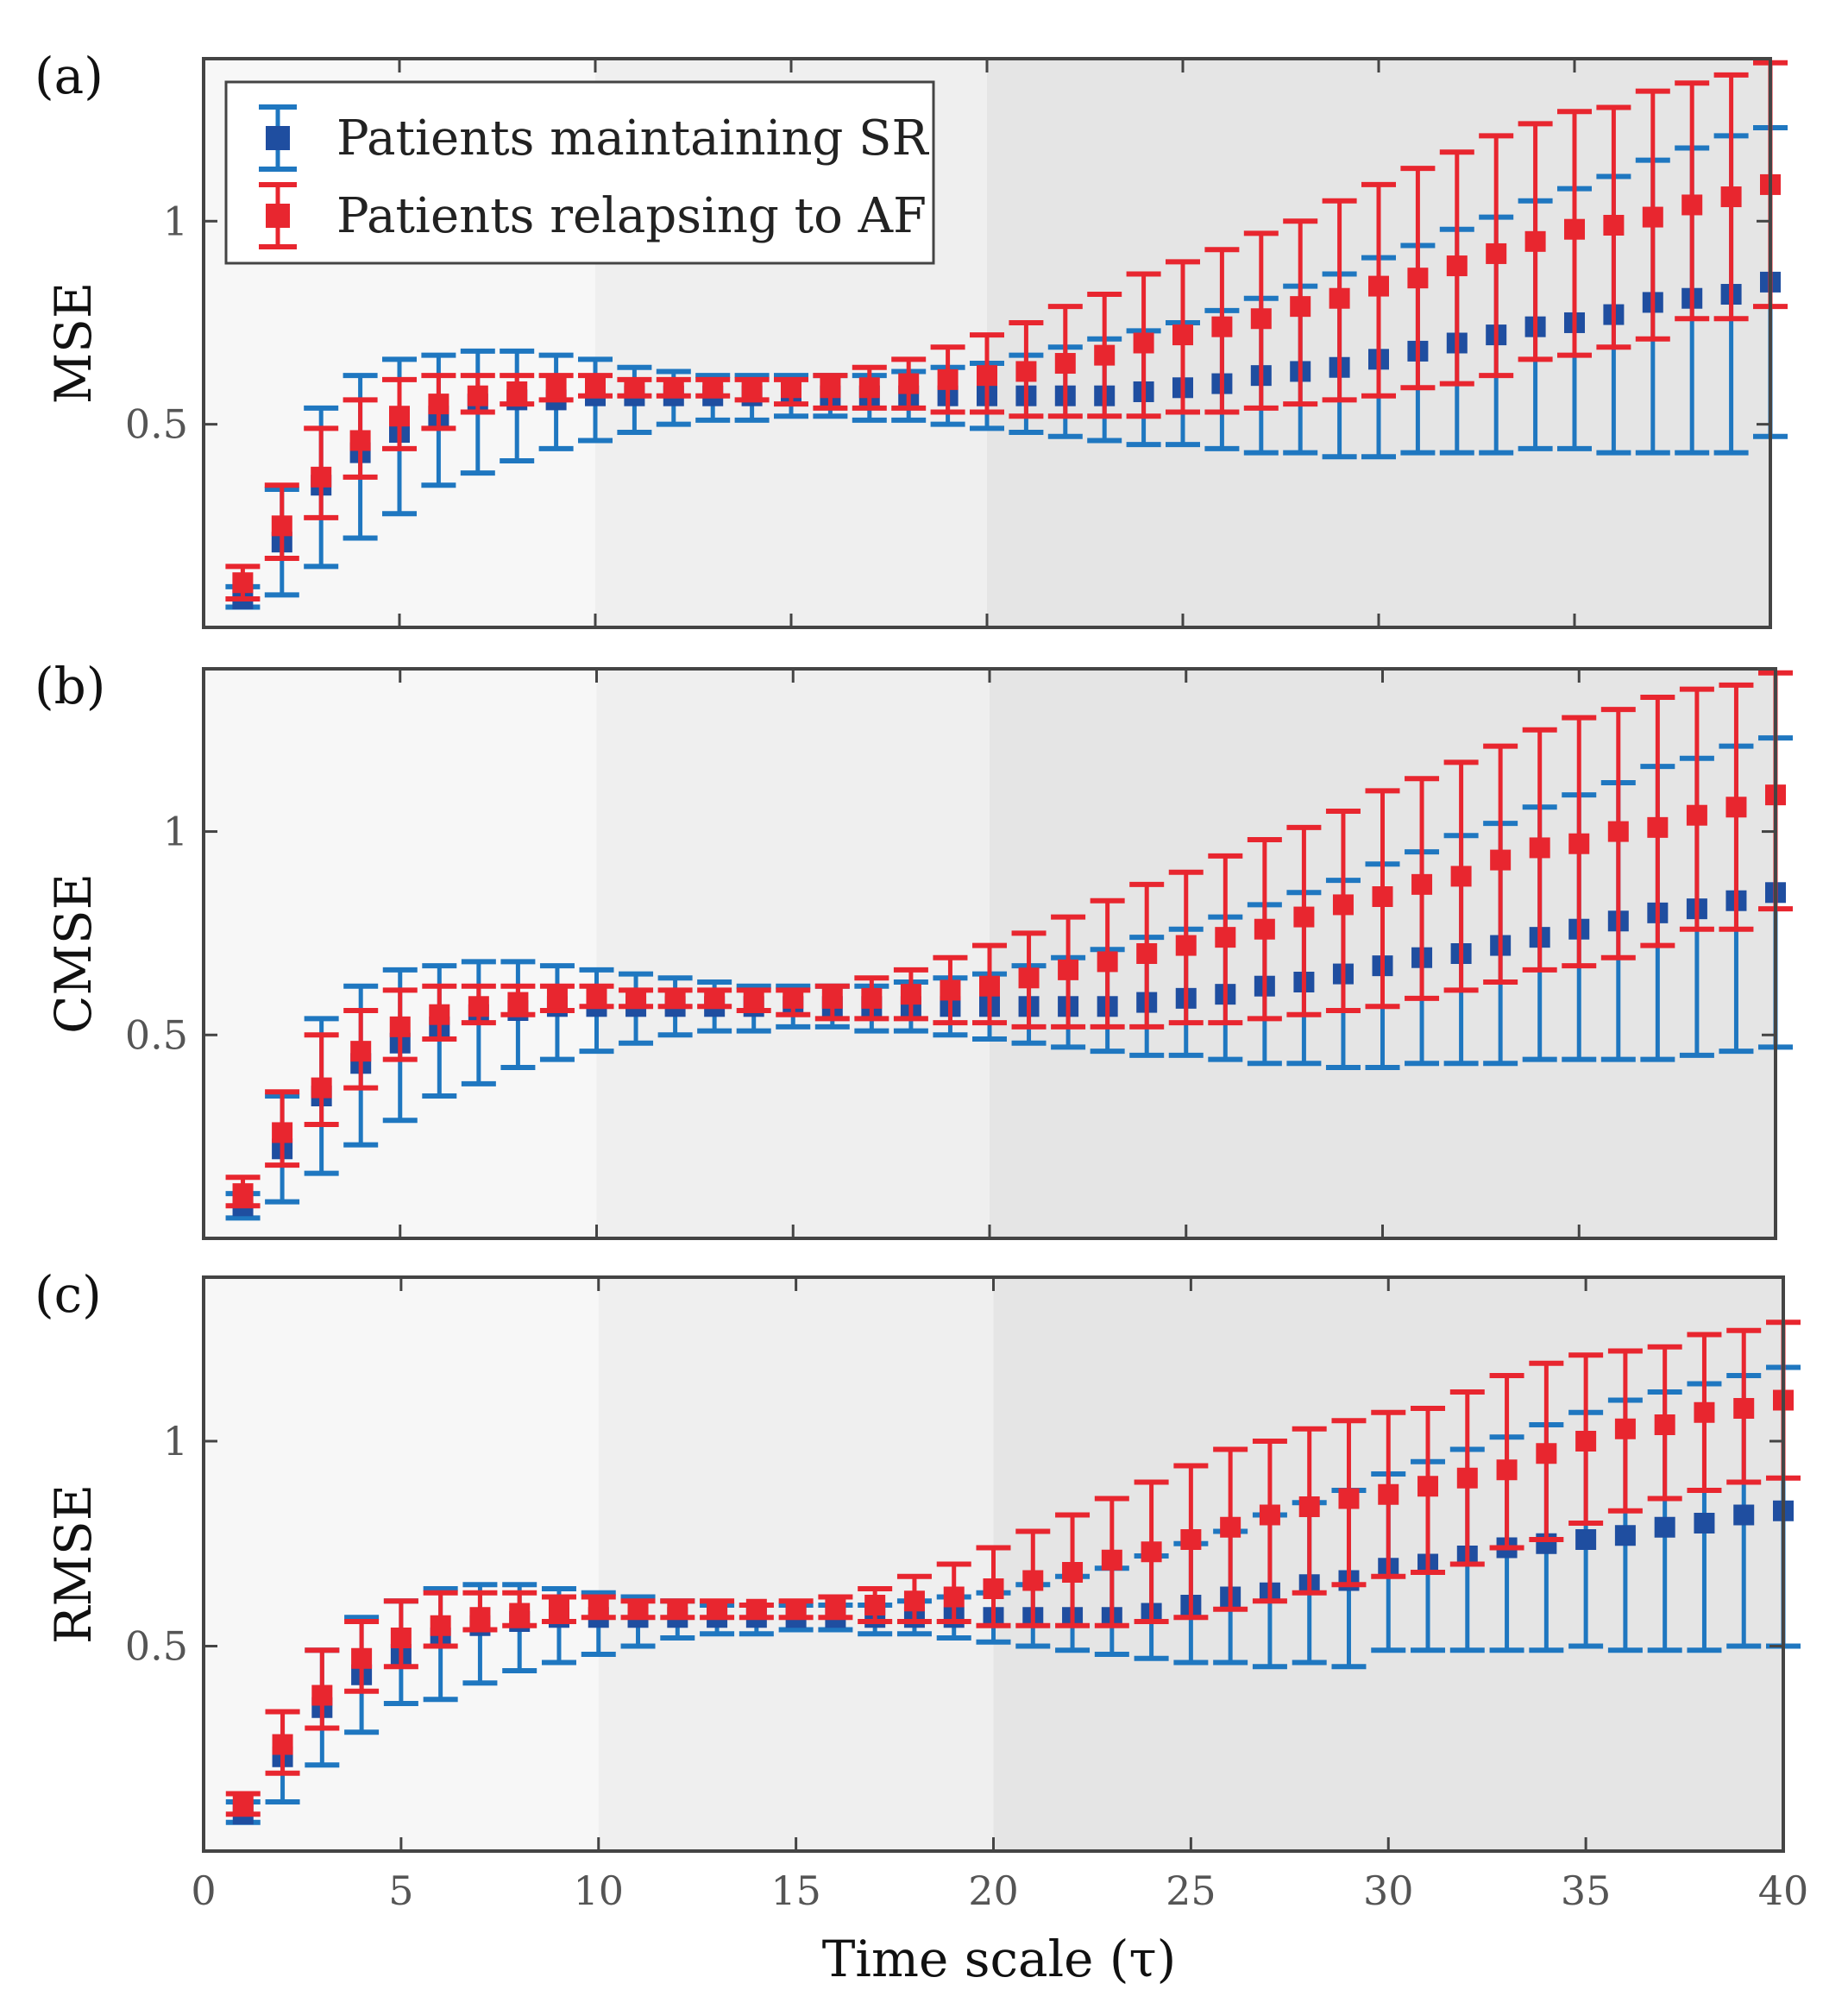  I want to click on panel-label: (a), so click(70, 76).